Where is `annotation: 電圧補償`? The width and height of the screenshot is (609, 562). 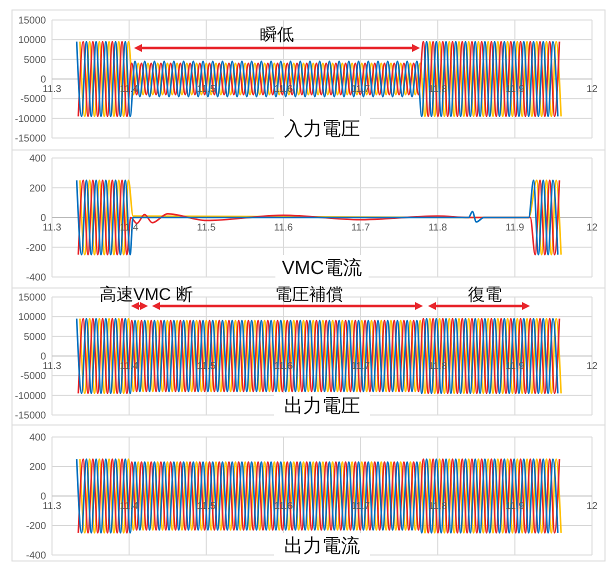
annotation: 電圧補償 is located at coordinates (309, 294).